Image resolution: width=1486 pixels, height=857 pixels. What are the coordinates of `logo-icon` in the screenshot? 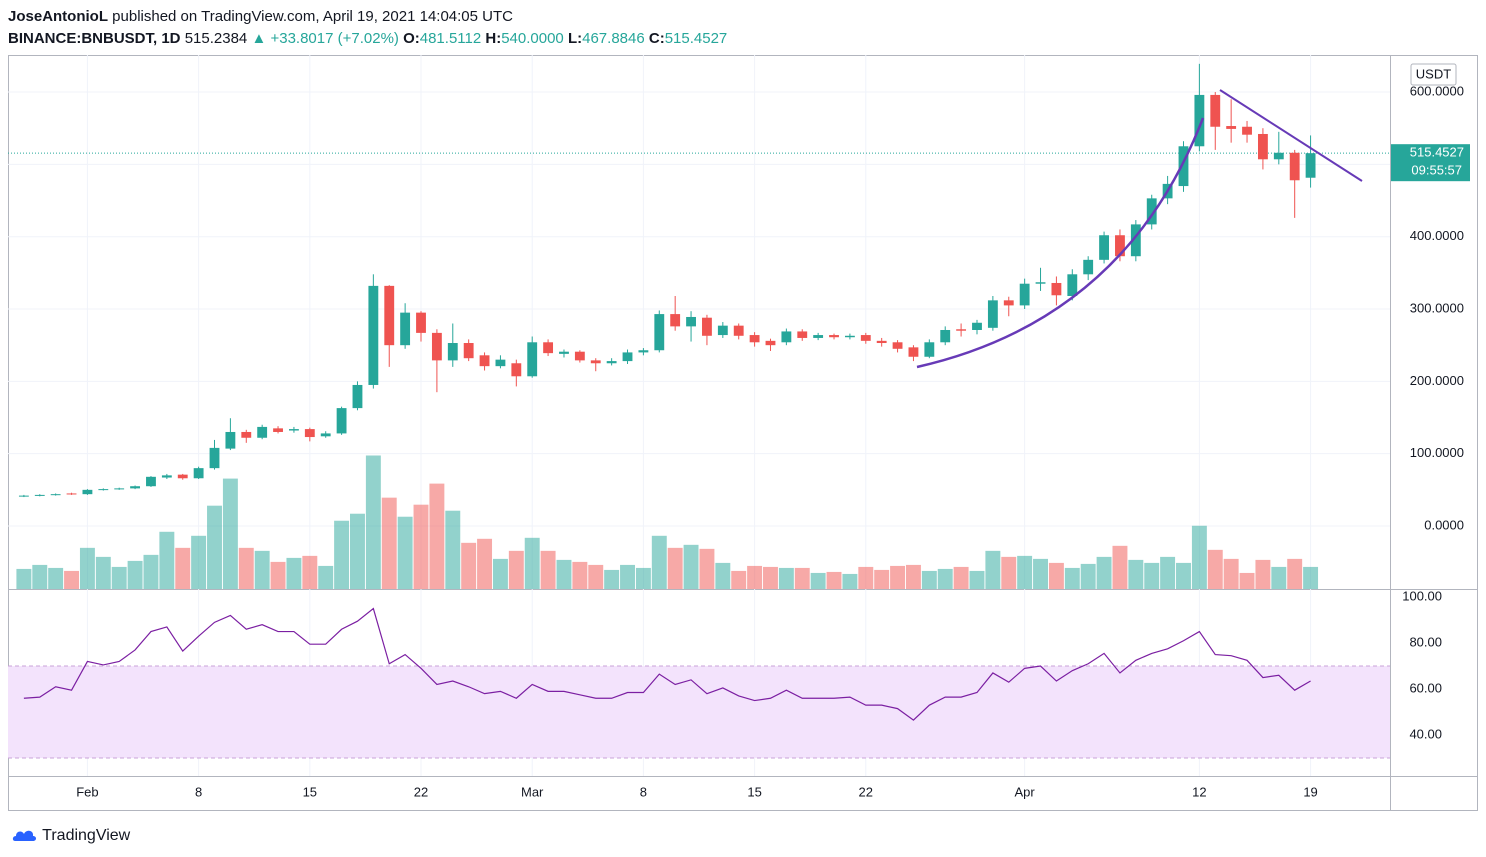 It's located at (24, 835).